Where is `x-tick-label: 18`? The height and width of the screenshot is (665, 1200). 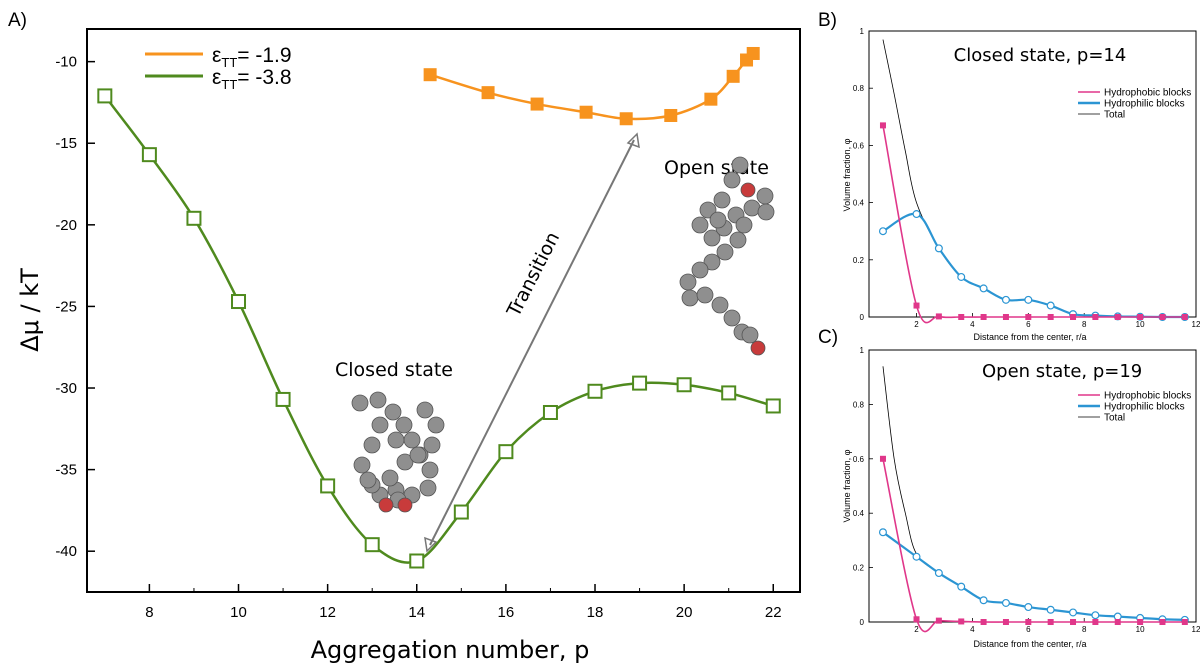 x-tick-label: 18 is located at coordinates (595, 612).